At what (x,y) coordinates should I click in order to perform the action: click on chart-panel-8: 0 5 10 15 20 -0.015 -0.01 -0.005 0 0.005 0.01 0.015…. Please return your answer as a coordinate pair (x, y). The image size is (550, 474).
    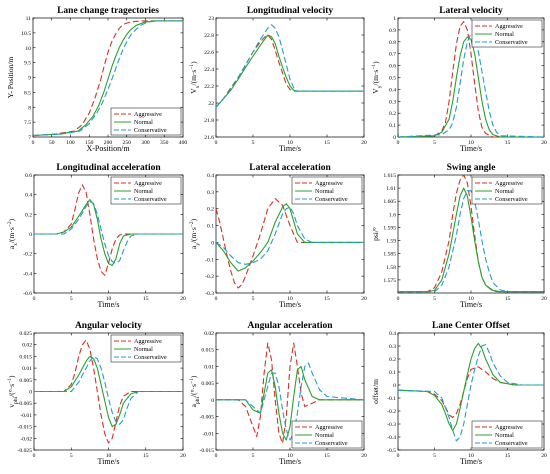
    Looking at the image, I should click on (278, 393).